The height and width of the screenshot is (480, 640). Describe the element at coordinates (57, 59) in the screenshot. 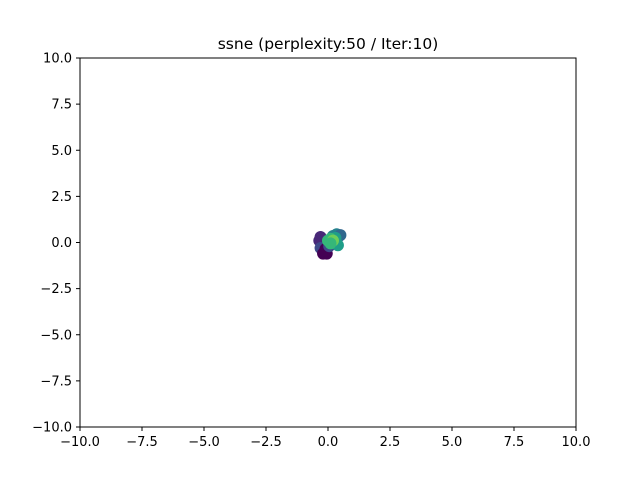

I see `y-tick-label: 10.0` at that location.